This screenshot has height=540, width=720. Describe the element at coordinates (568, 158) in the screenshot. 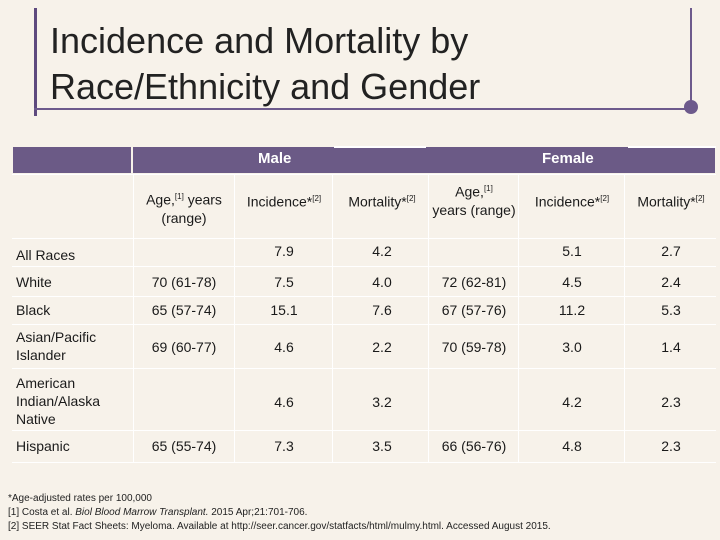

I see `group-header-female: Female` at that location.